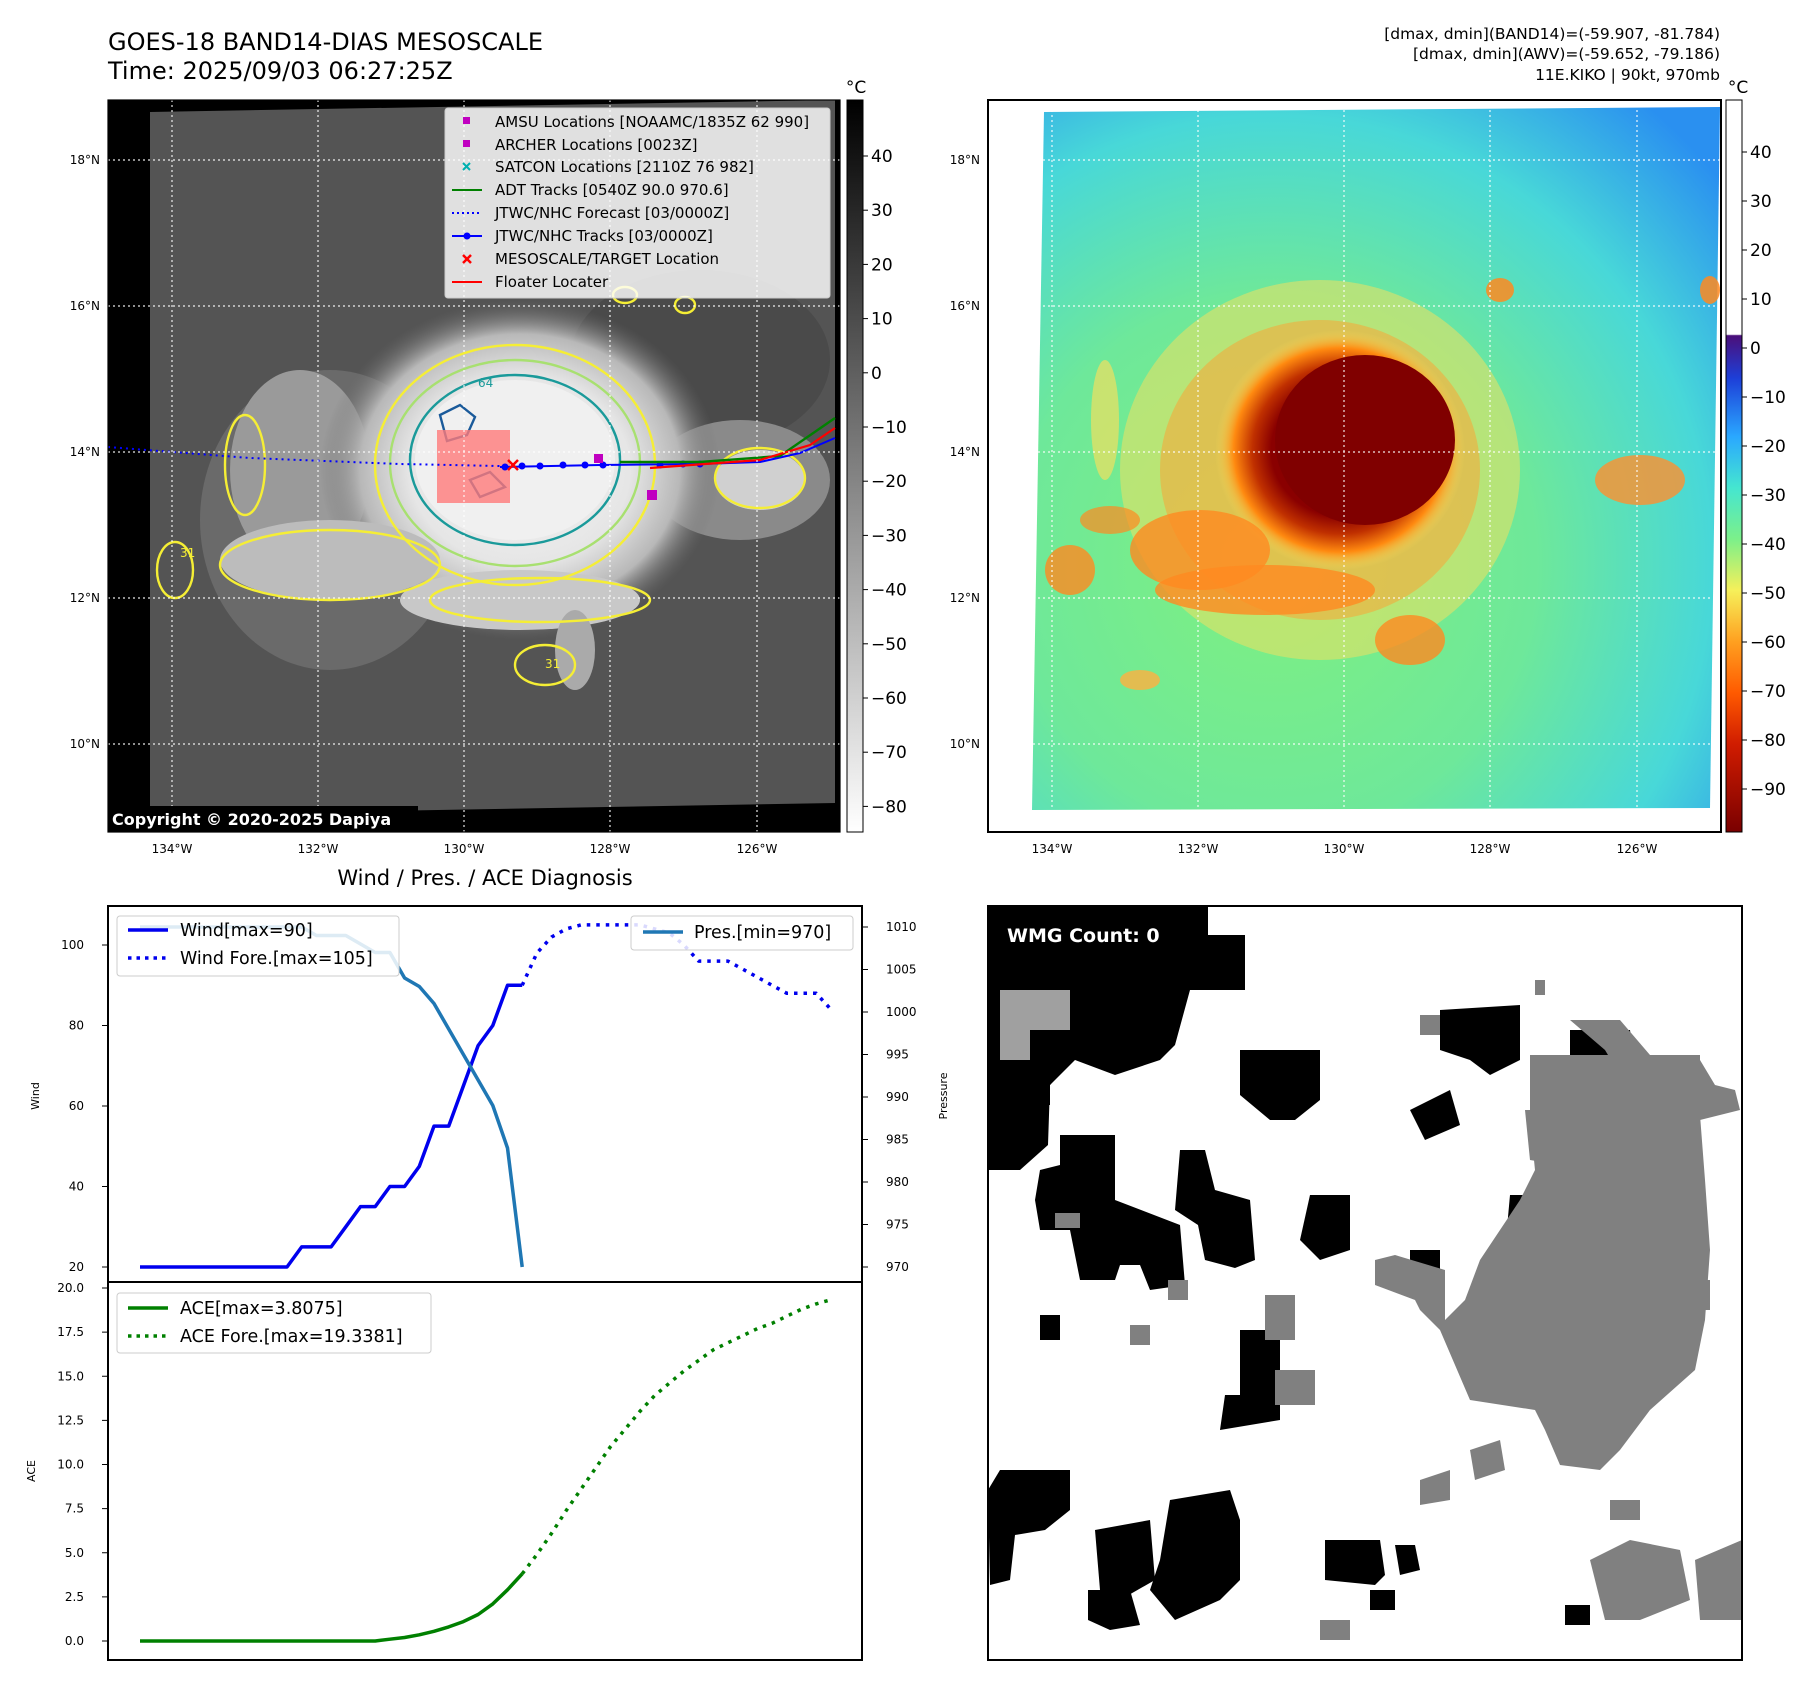 The height and width of the screenshot is (1690, 1801). What do you see at coordinates (258, 946) in the screenshot?
I see `wind-legend: Wind[max=90] Wind Fore.[max=105]` at bounding box center [258, 946].